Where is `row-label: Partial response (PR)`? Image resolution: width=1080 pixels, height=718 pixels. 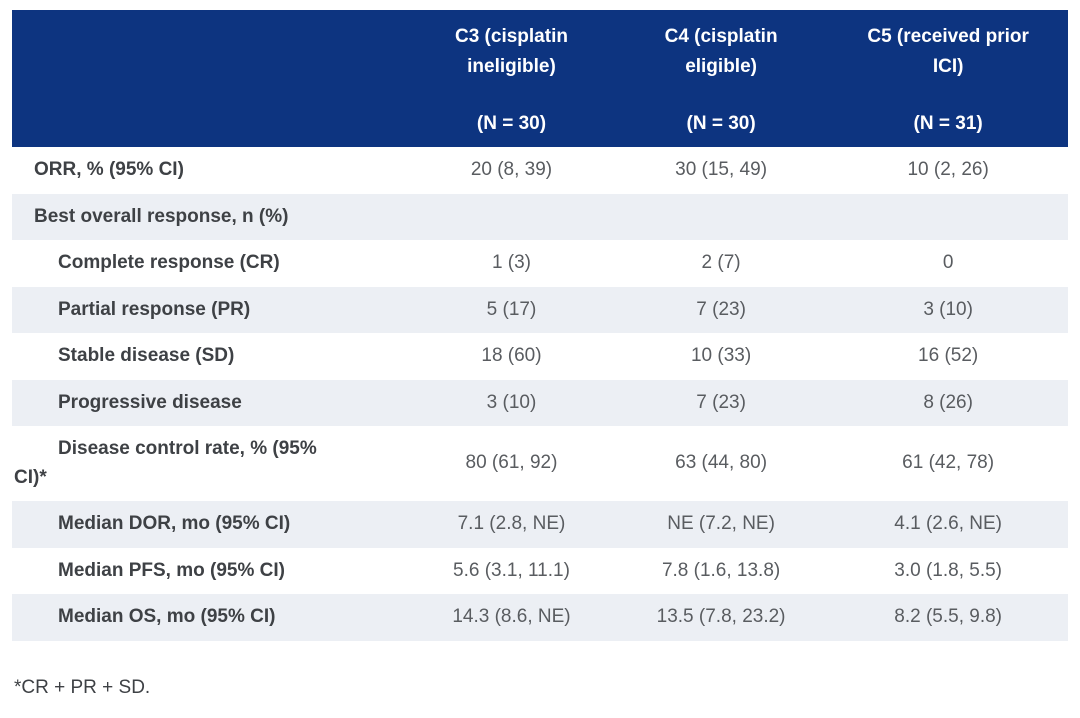 row-label: Partial response (PR) is located at coordinates (154, 309).